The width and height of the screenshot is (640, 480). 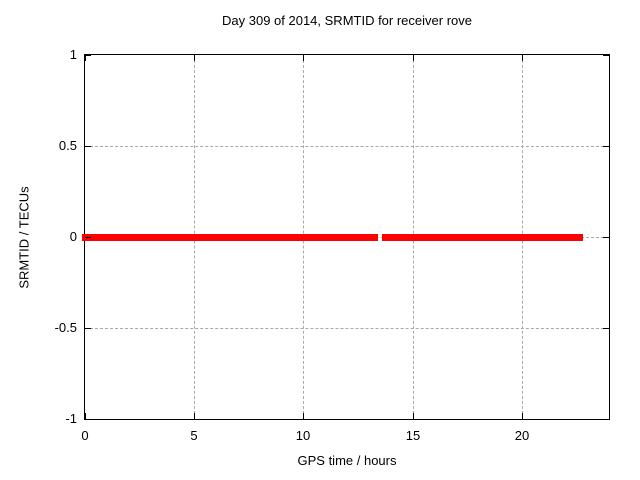 I want to click on y-tick-label: 0.5, so click(x=67, y=145).